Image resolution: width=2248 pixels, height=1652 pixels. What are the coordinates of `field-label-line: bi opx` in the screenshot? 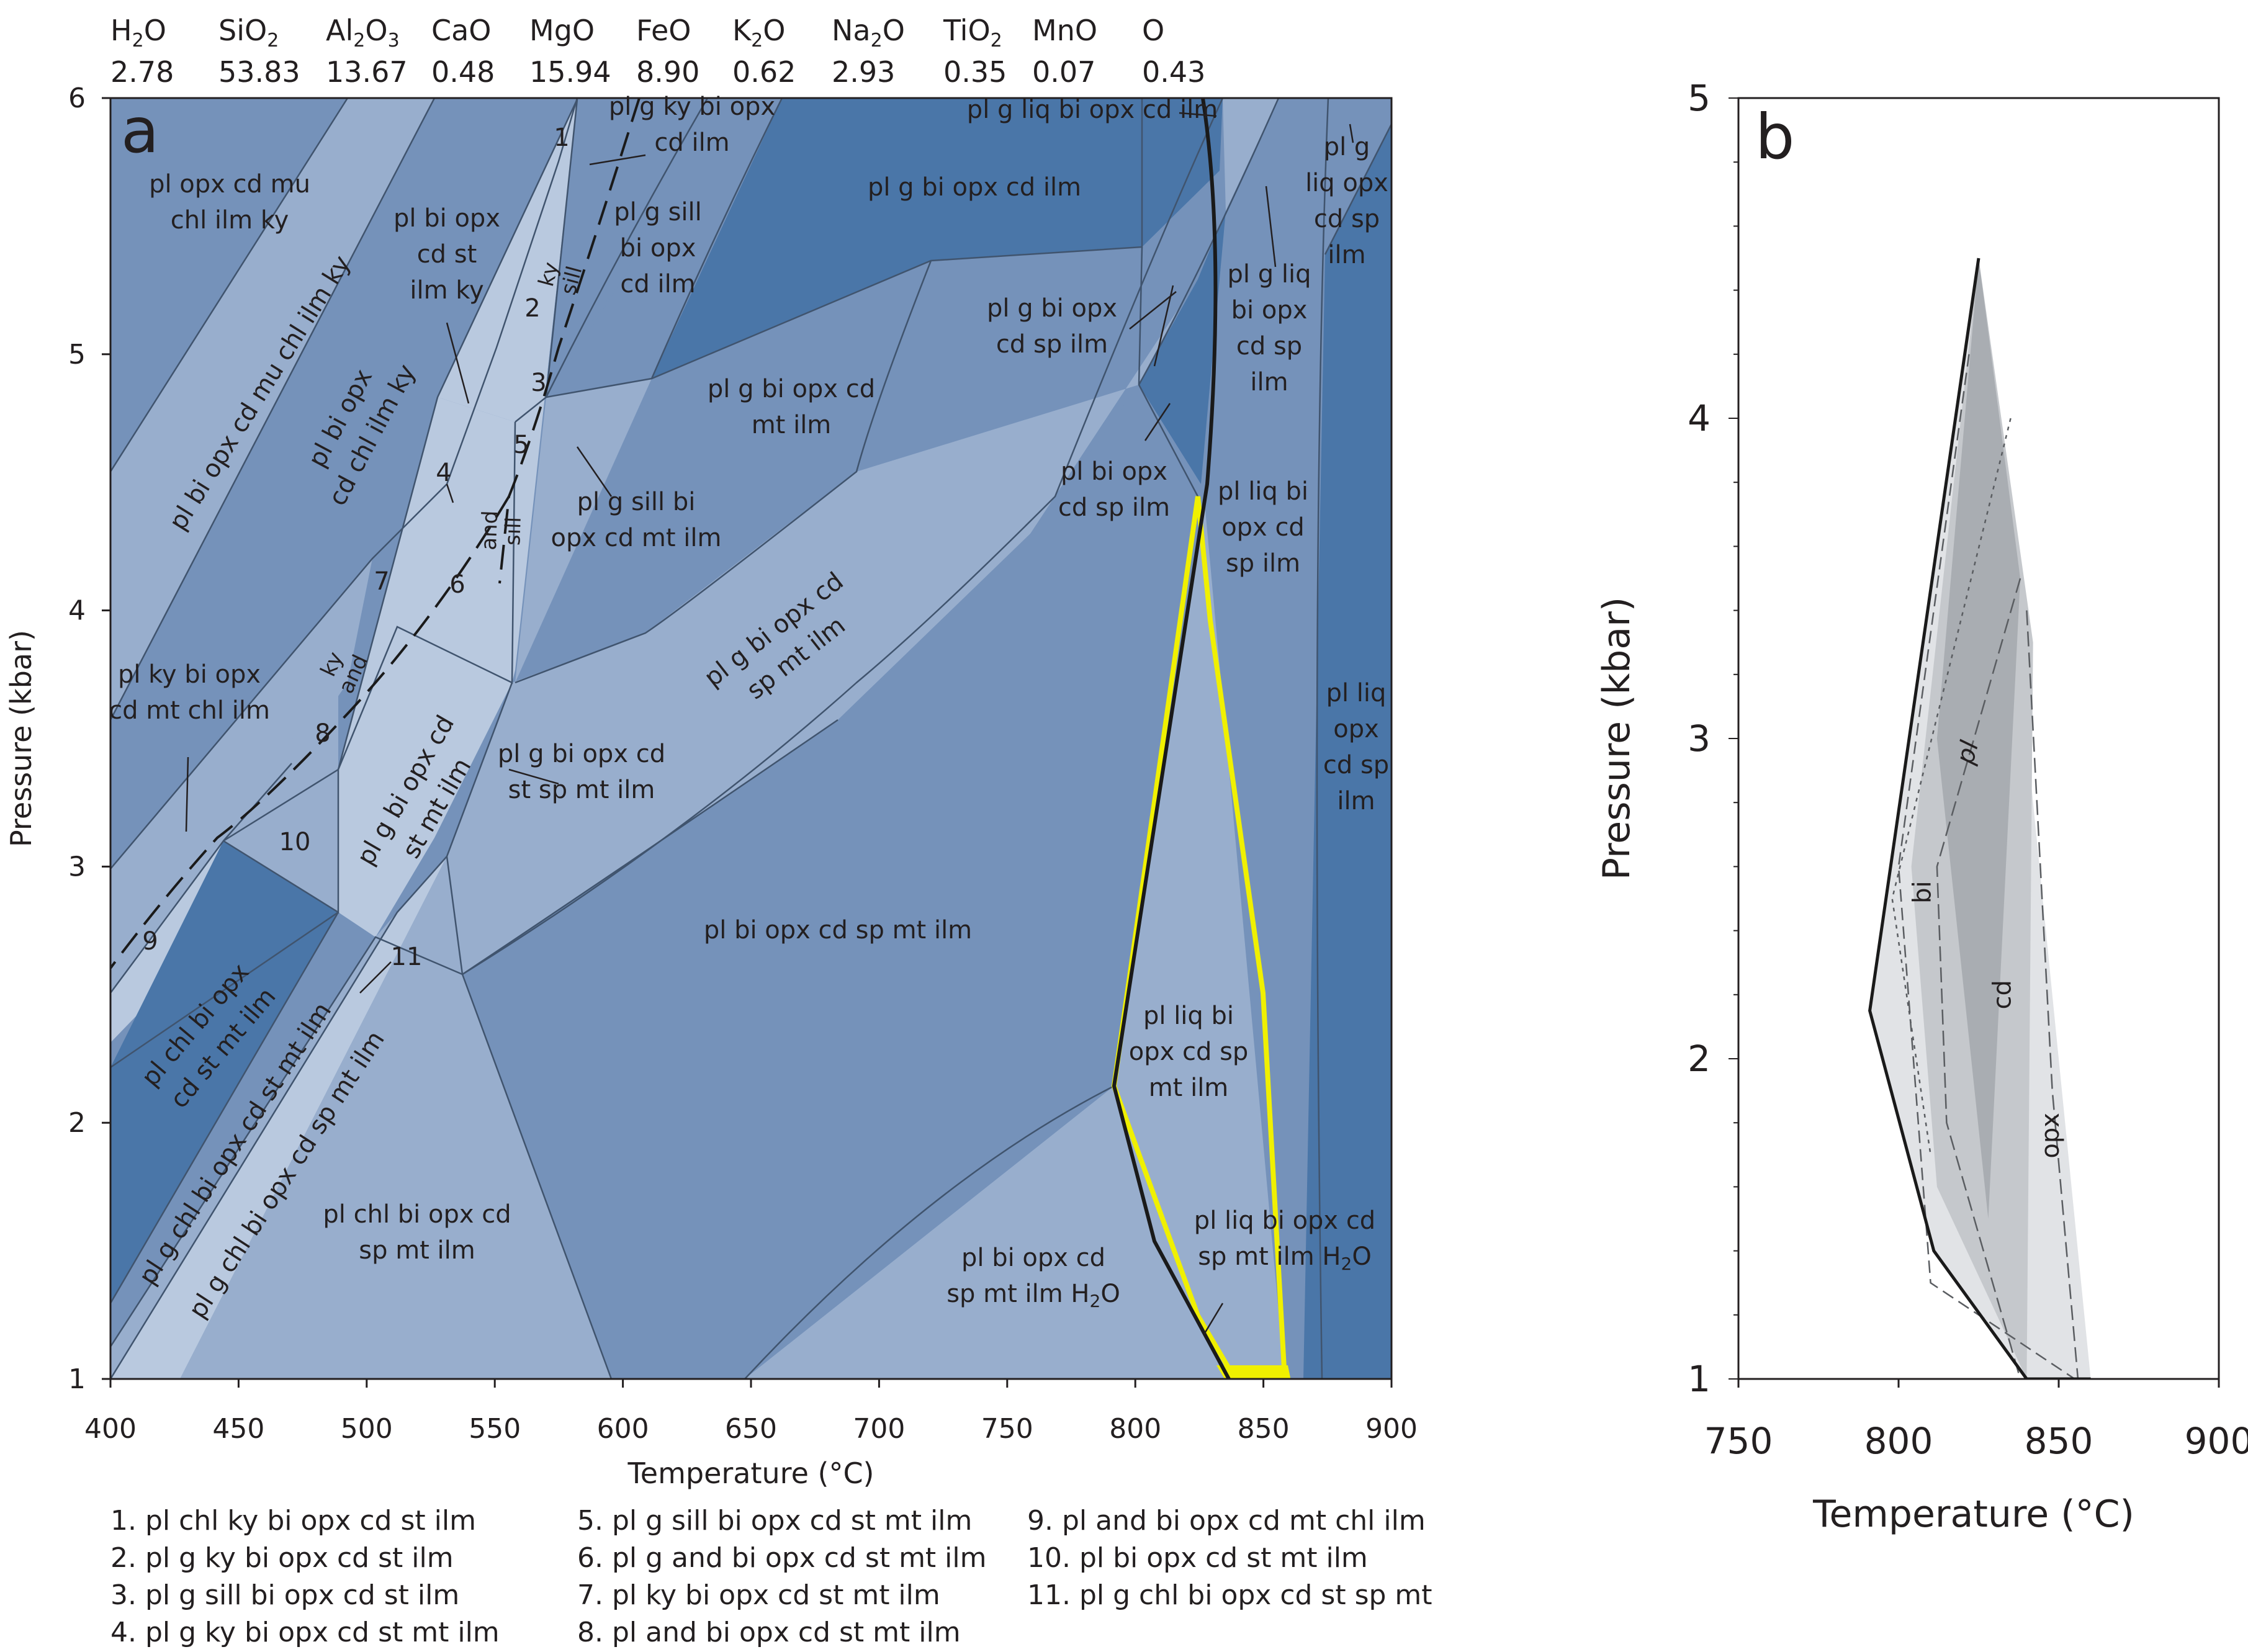 It's located at (658, 248).